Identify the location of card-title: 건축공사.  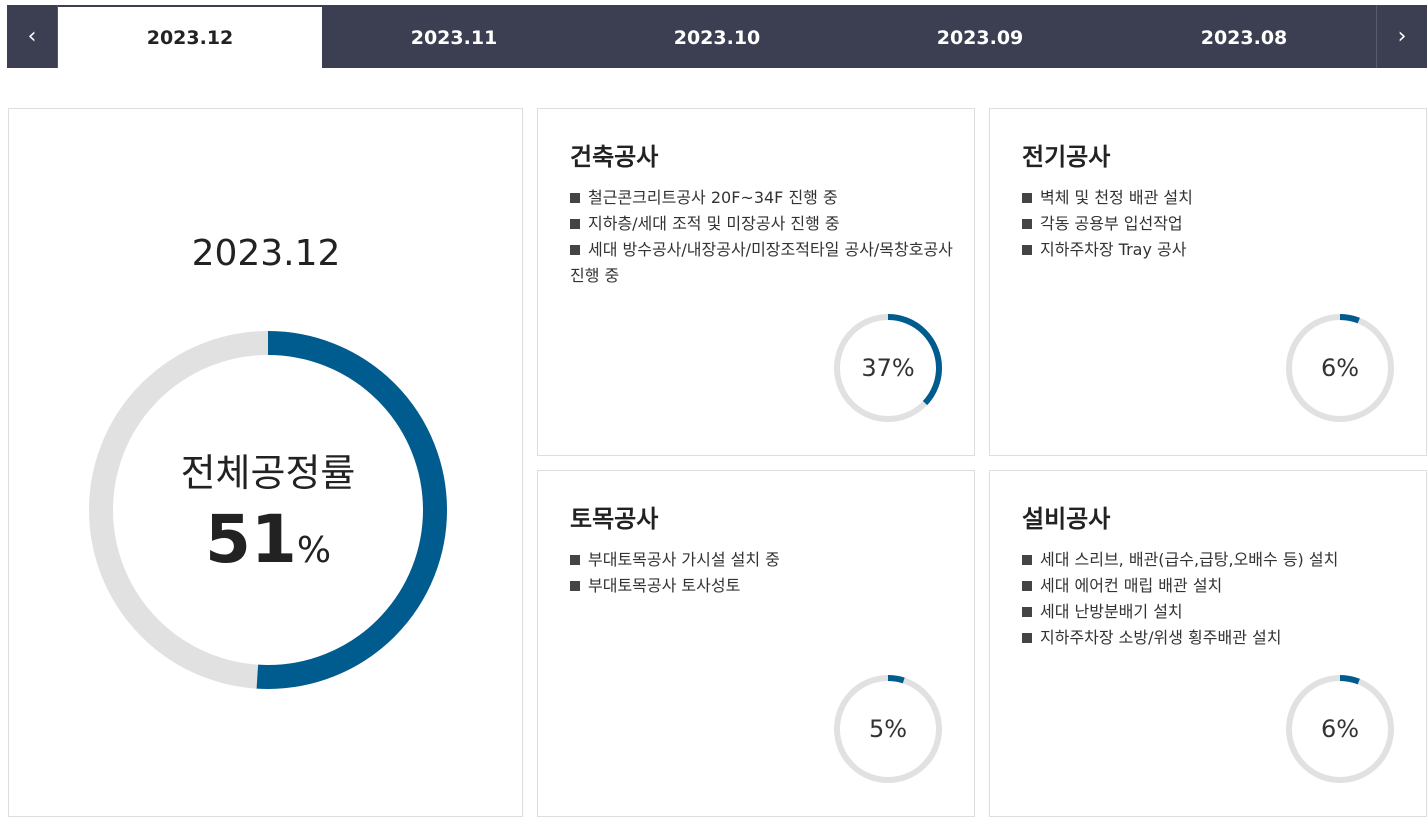
(614, 157).